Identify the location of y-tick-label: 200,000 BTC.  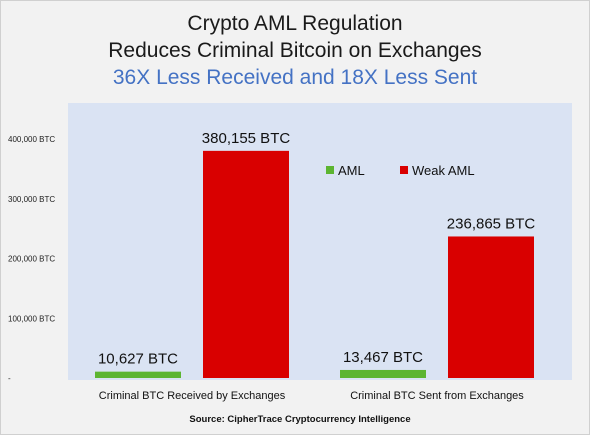
(31, 259).